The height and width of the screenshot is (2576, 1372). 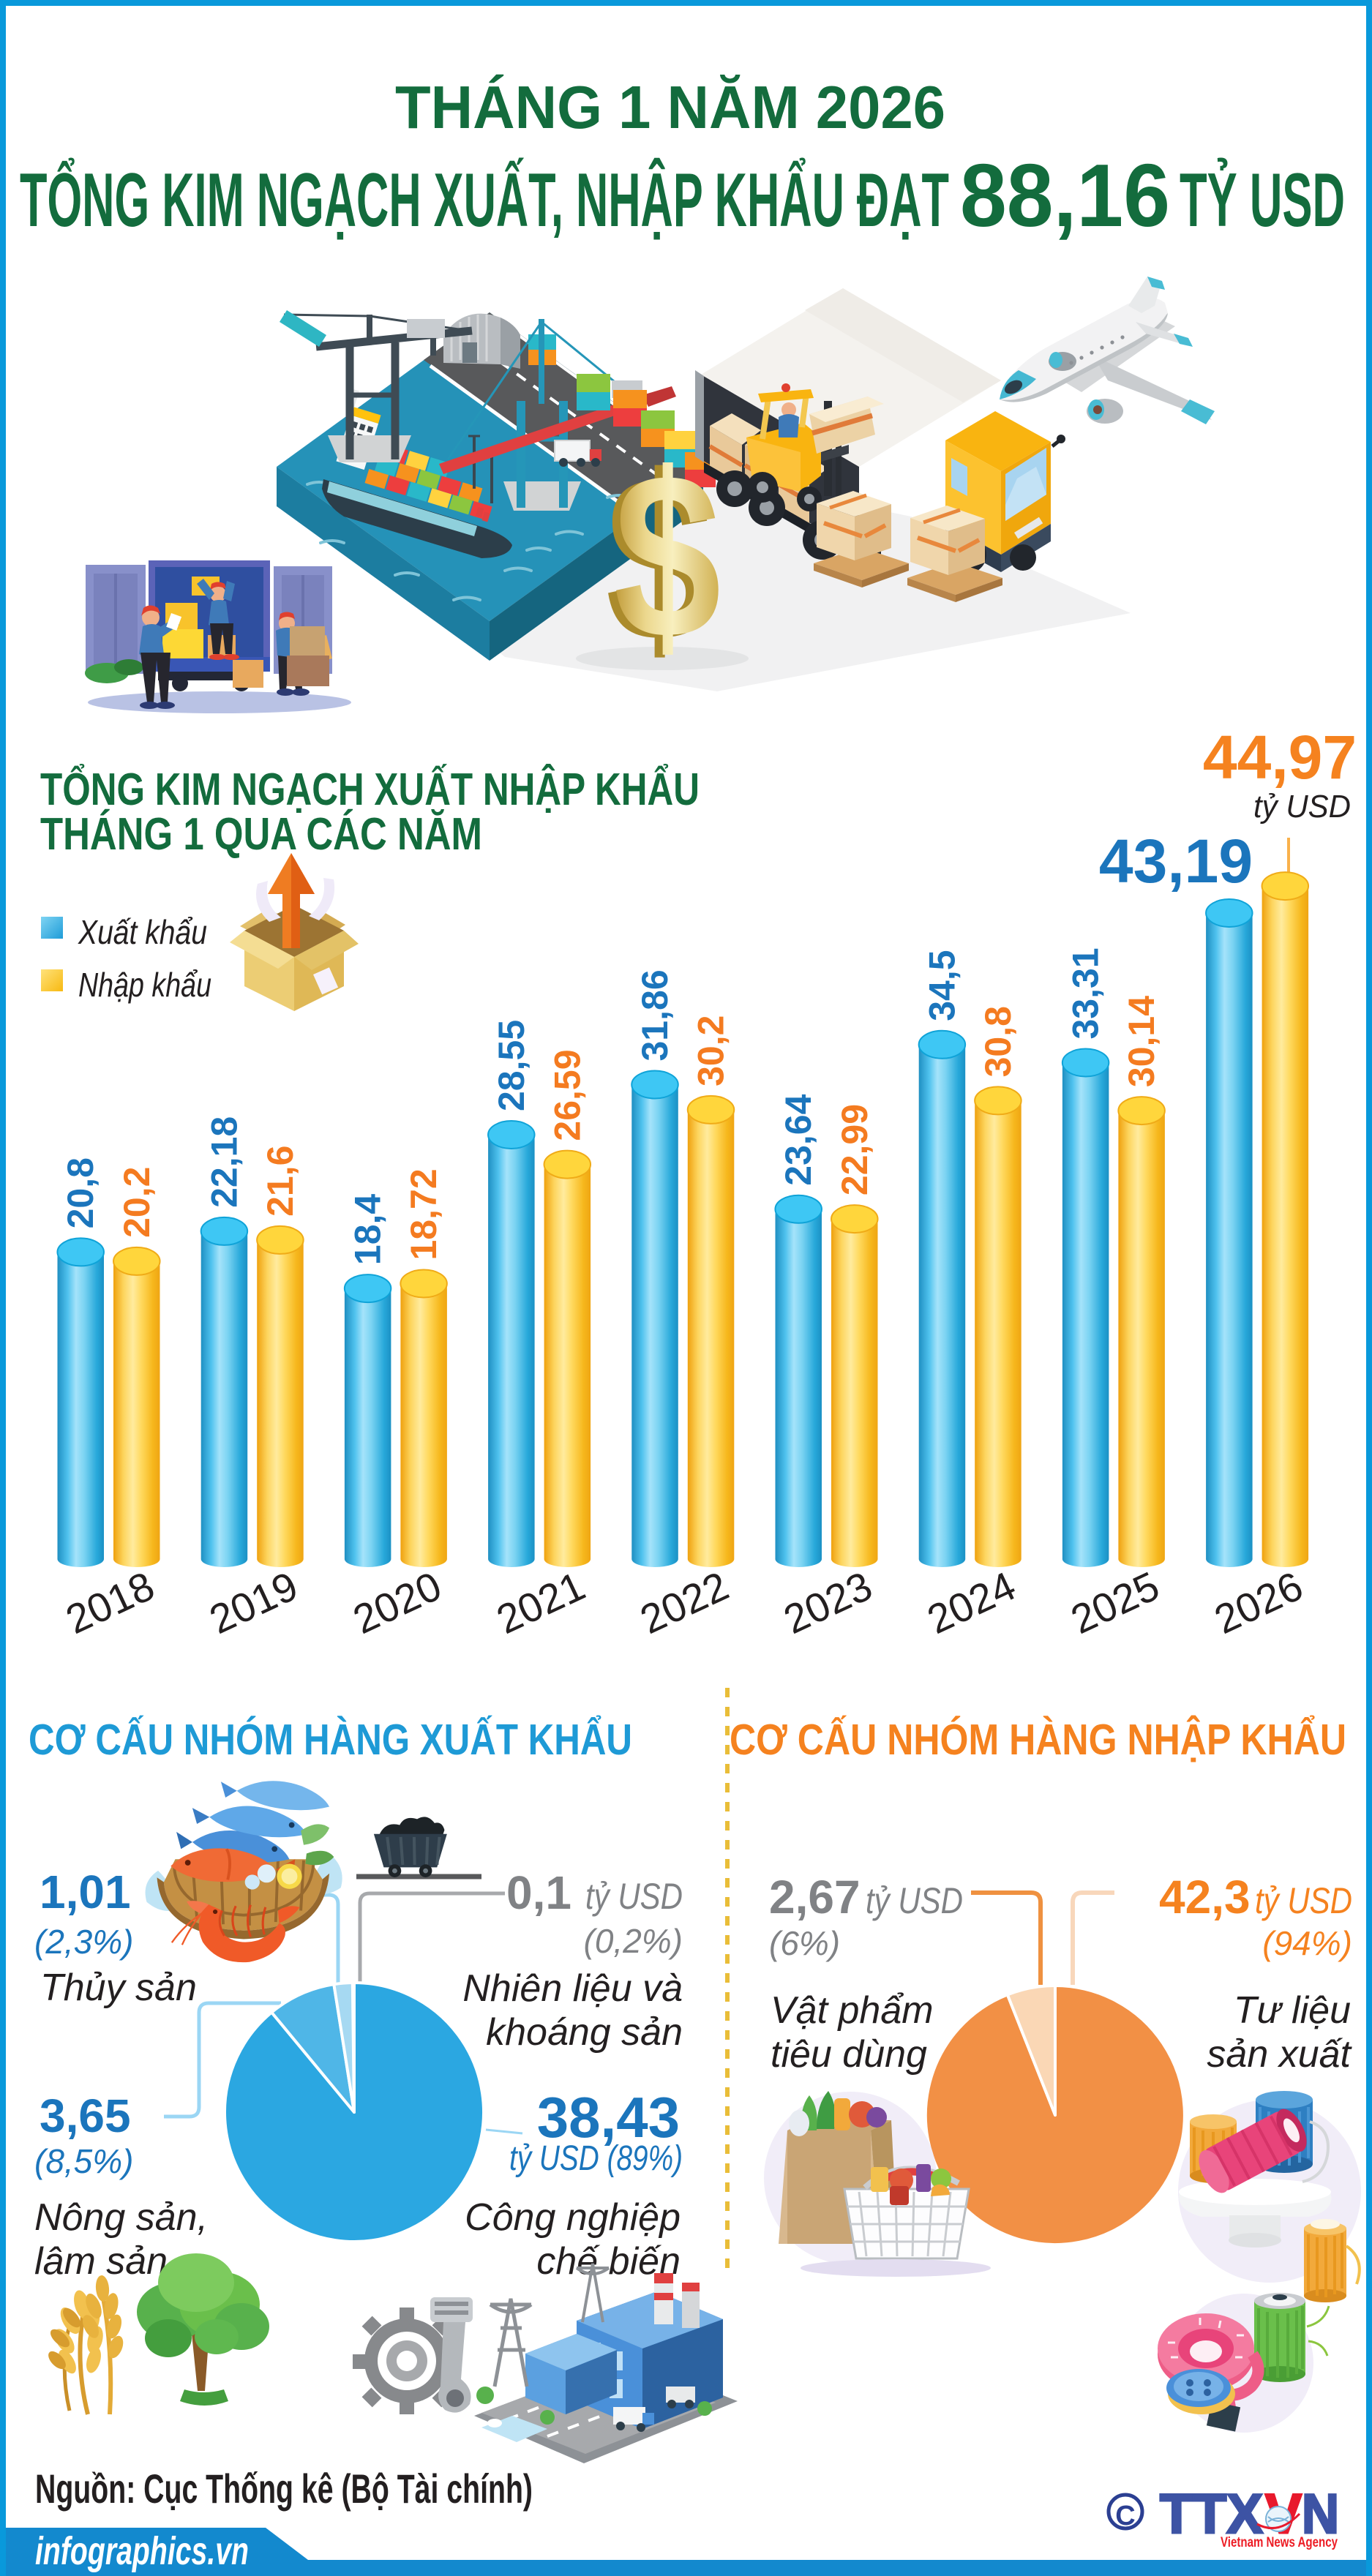 What do you see at coordinates (608, 2117) in the screenshot?
I see `svg-text: 38,43` at bounding box center [608, 2117].